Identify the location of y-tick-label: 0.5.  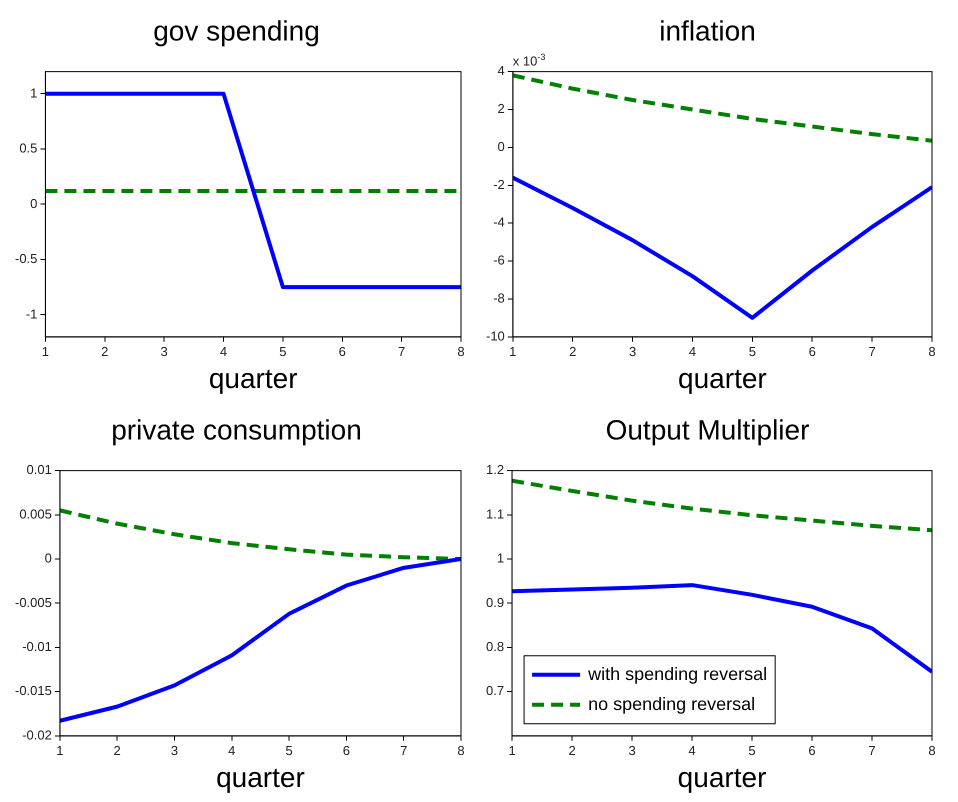
(28, 148).